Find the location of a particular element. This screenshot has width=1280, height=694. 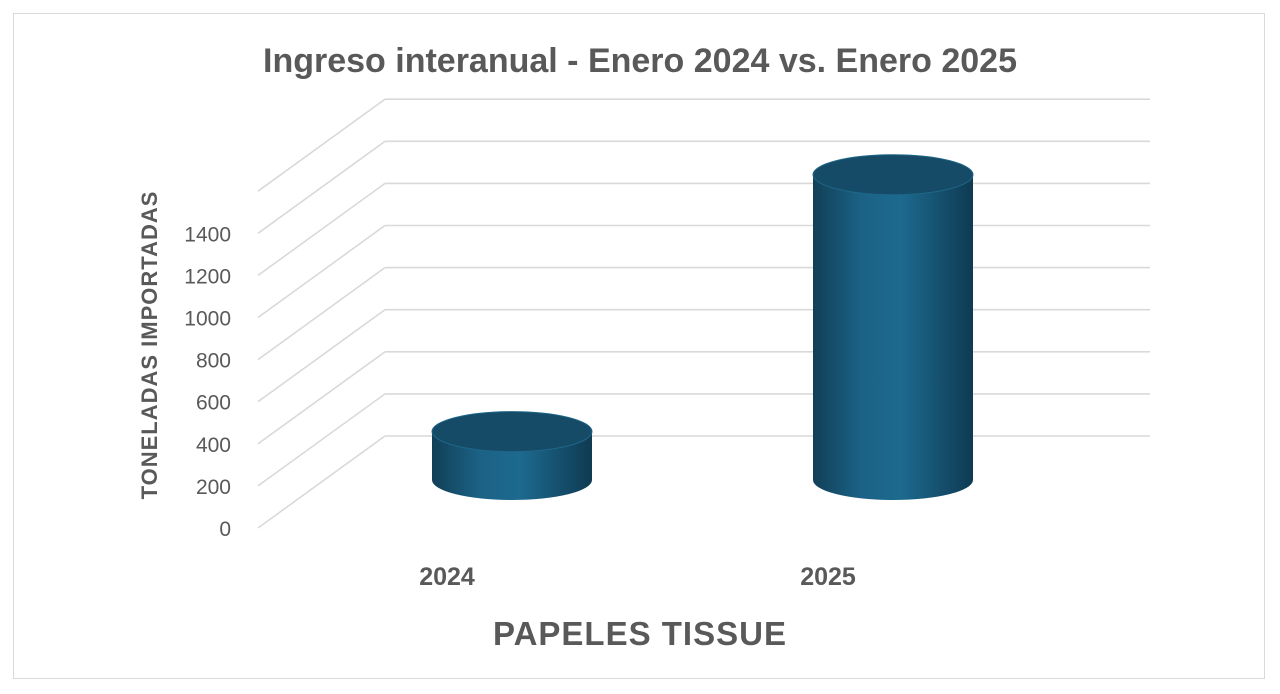

y-tick-label: 200 is located at coordinates (213, 487).